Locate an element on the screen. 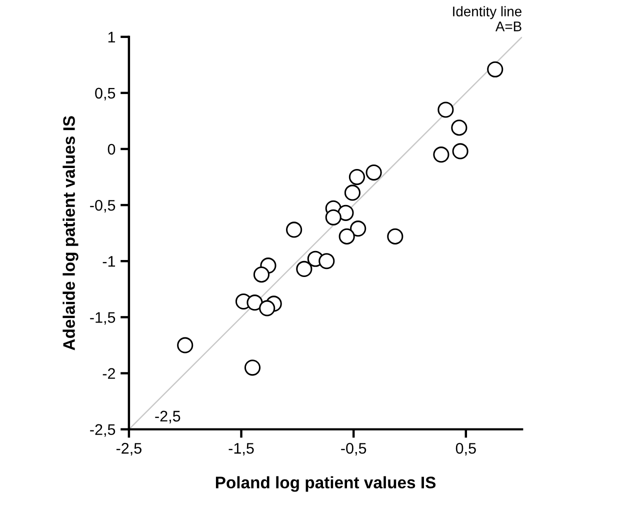 The width and height of the screenshot is (629, 512). x-tick-label: -1,5 is located at coordinates (241, 449).